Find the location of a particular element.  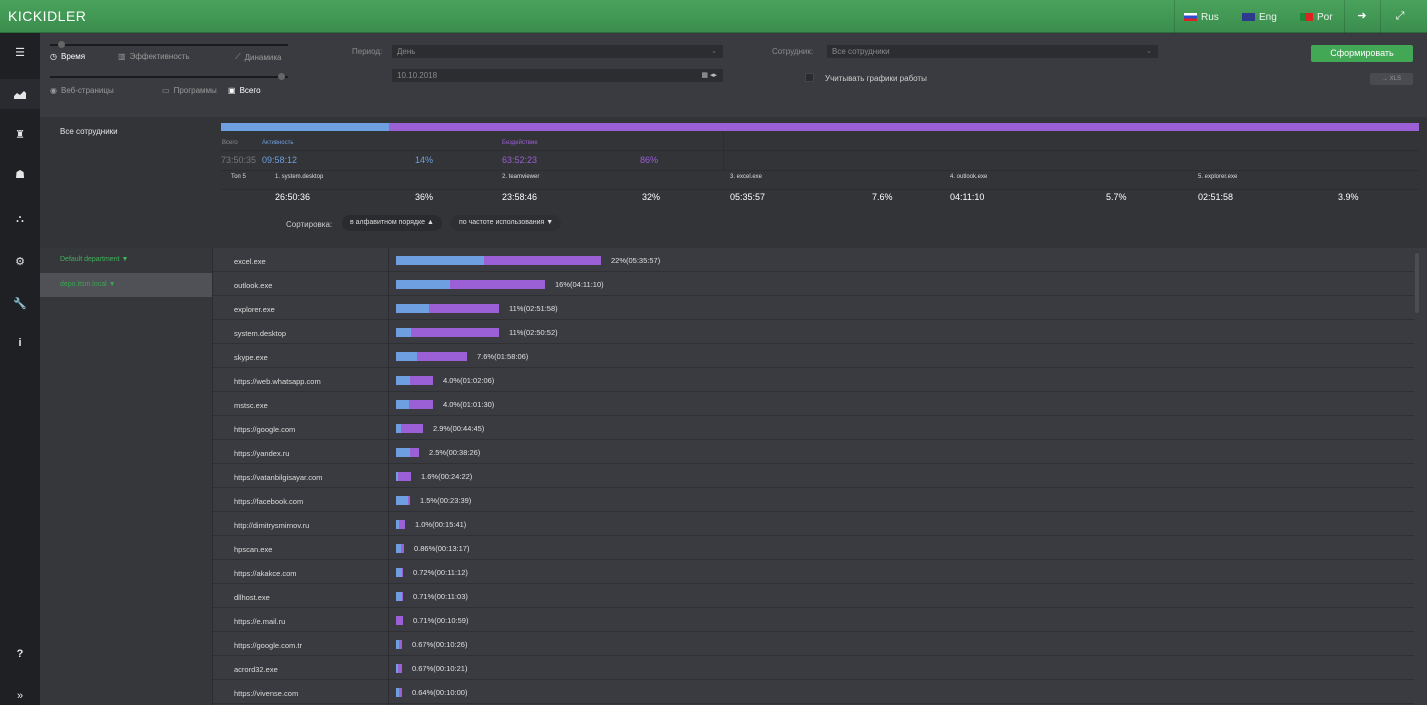

lang-rus-button: Rus is located at coordinates (1201, 17).